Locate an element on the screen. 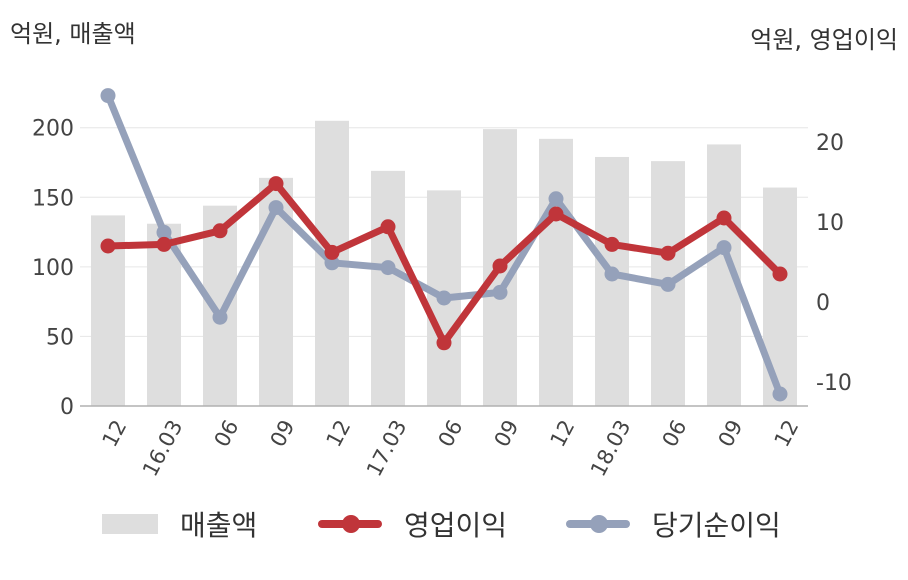  legend-label-net: 당기순이익 is located at coordinates (716, 525).